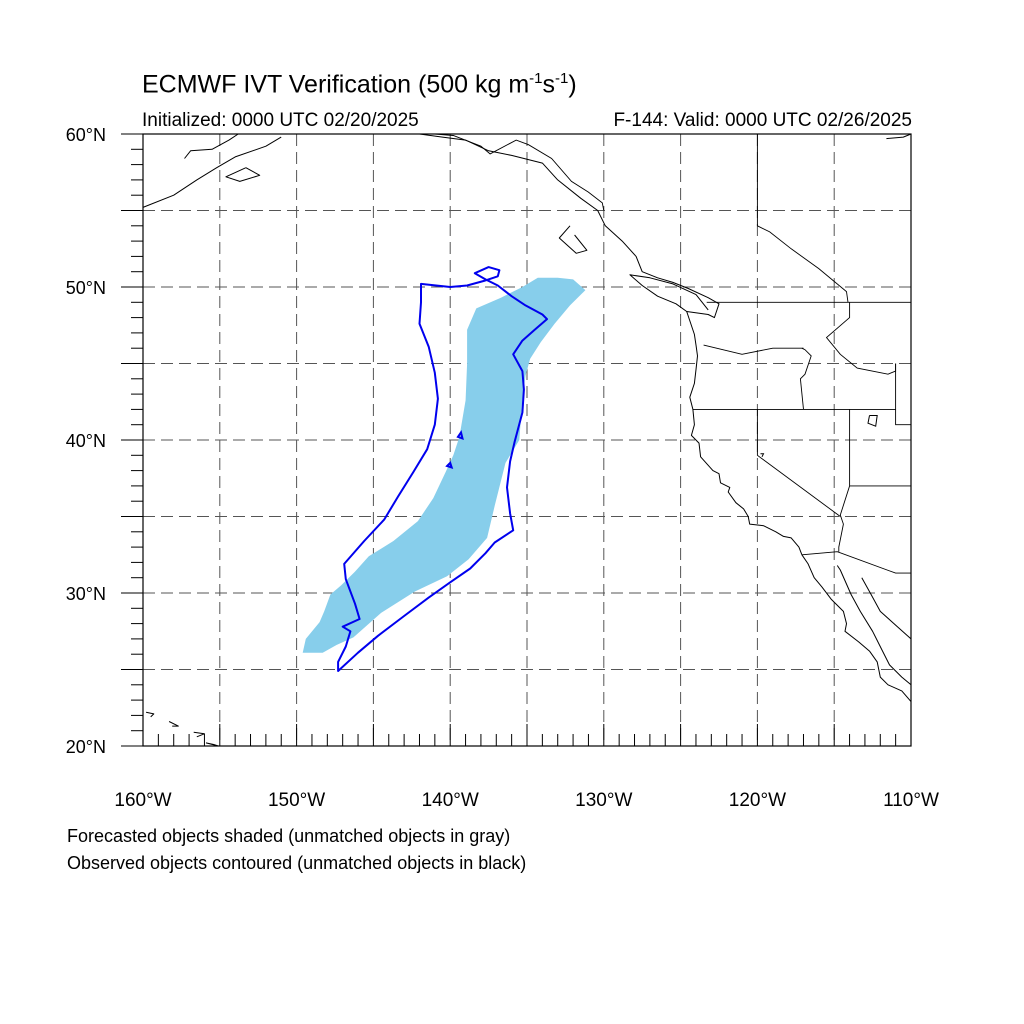 Image resolution: width=1024 pixels, height=1024 pixels. I want to click on lat-label: 30°N, so click(86, 594).